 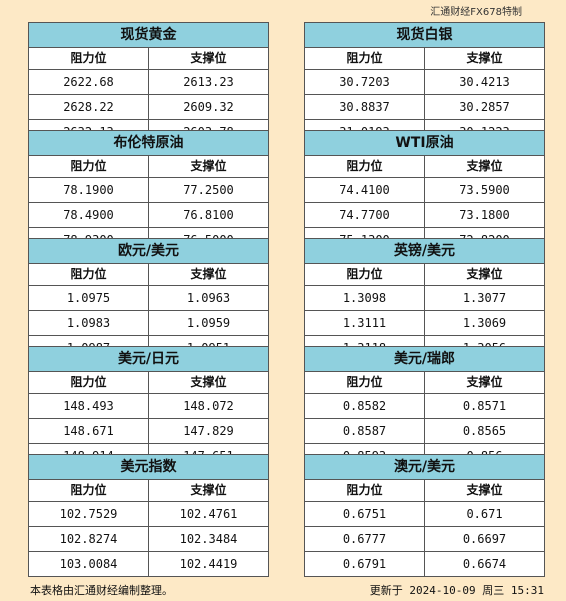 I want to click on table-row: 103.0084 102.4419, so click(x=148, y=564).